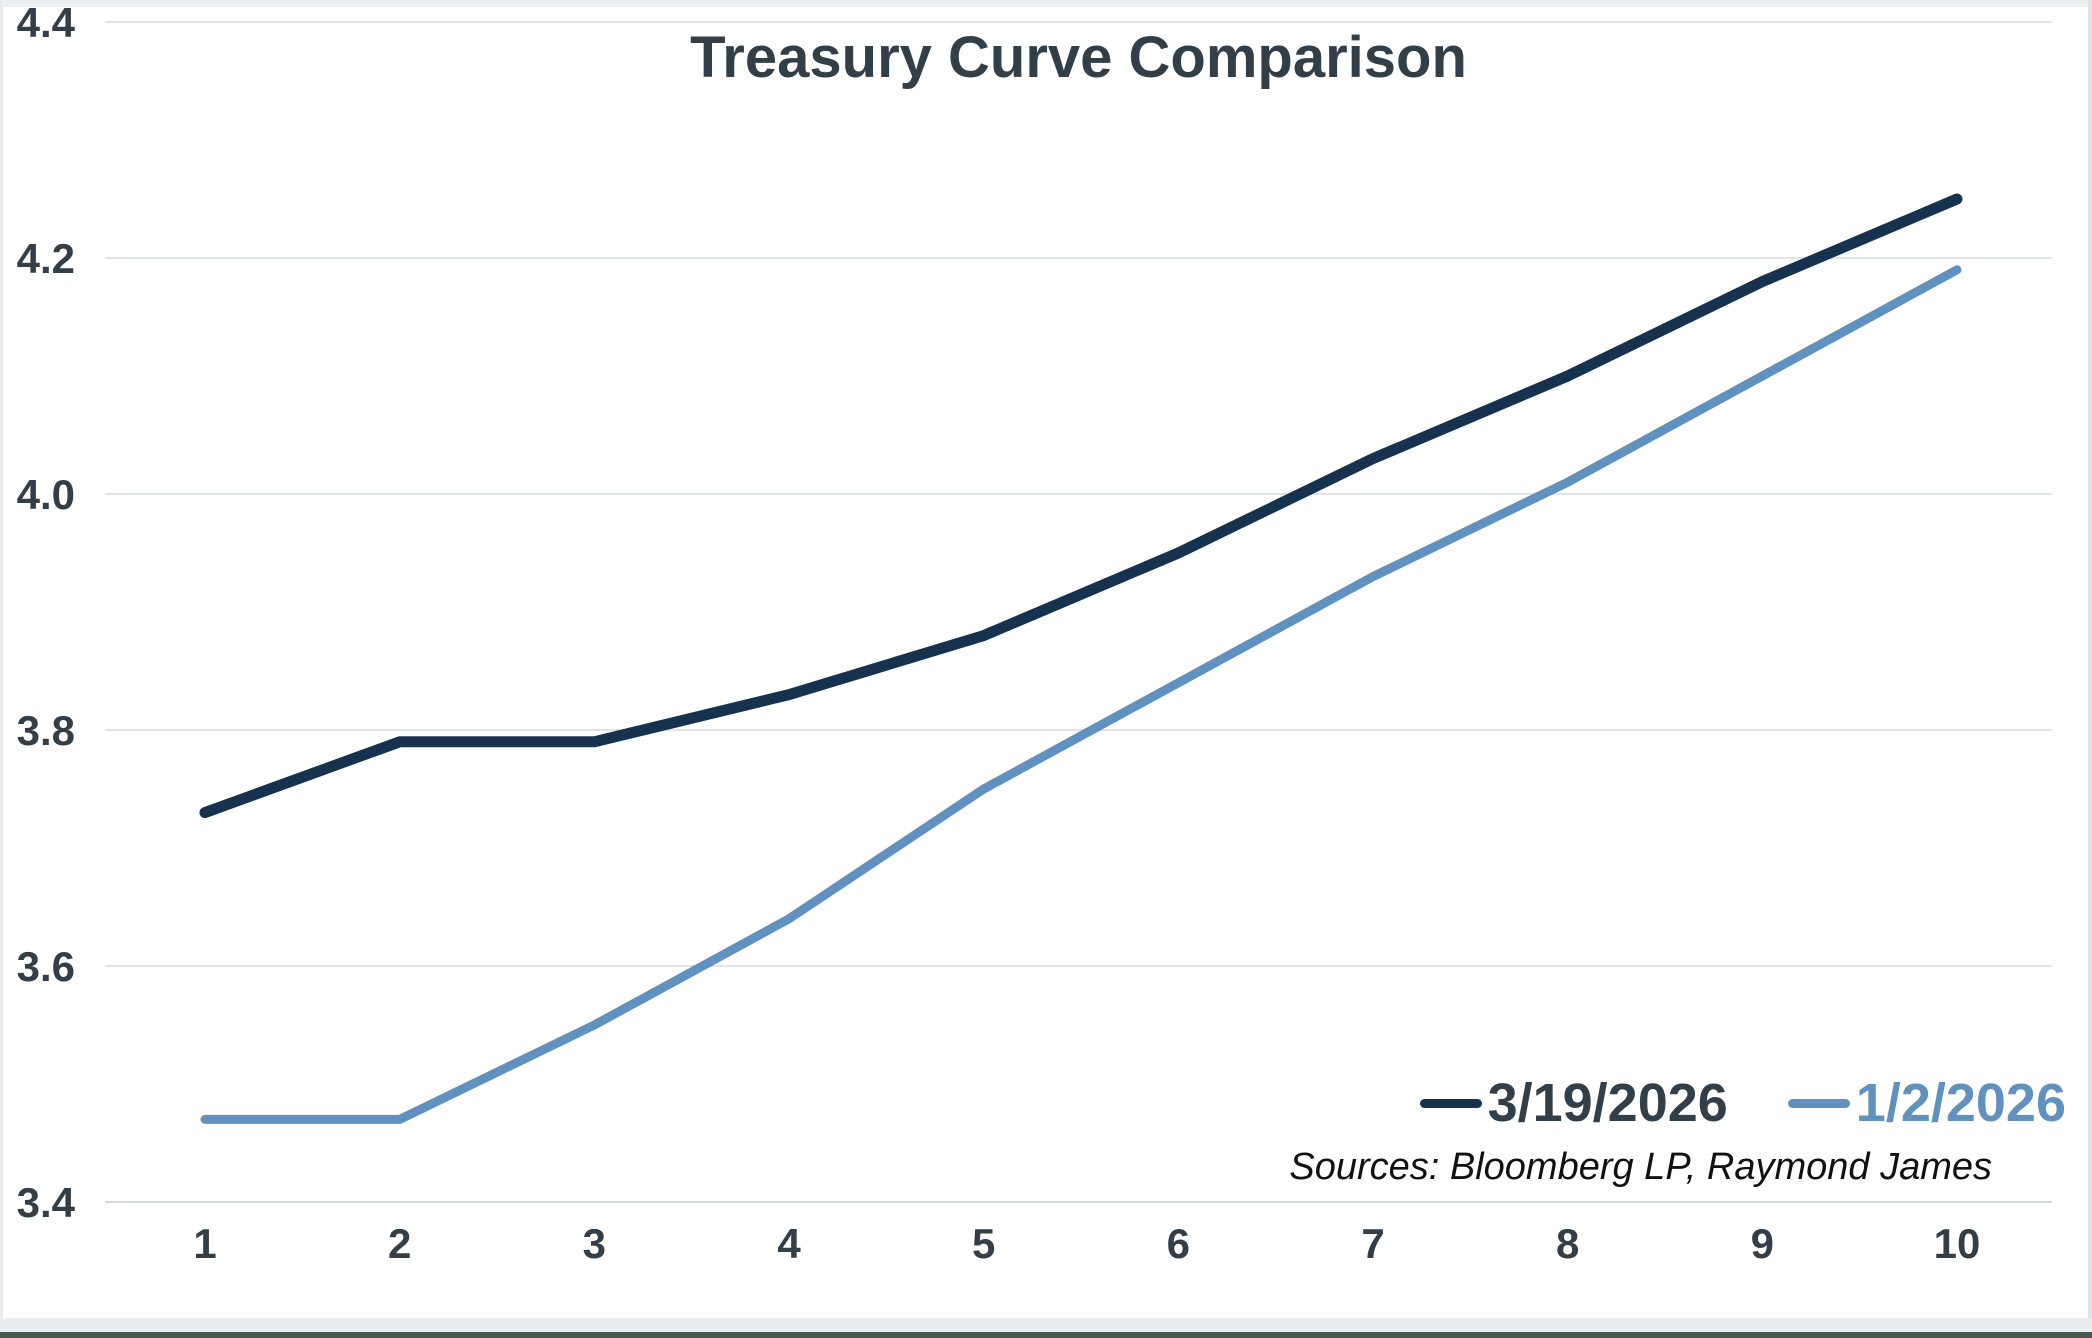 The height and width of the screenshot is (1338, 2092). Describe the element at coordinates (1046, 1325) in the screenshot. I see `window-bottom-padding` at that location.